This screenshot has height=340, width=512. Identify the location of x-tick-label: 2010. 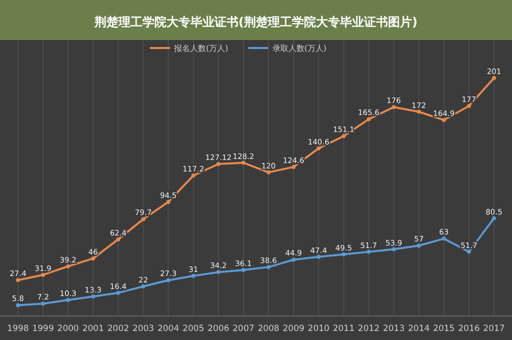
(319, 329).